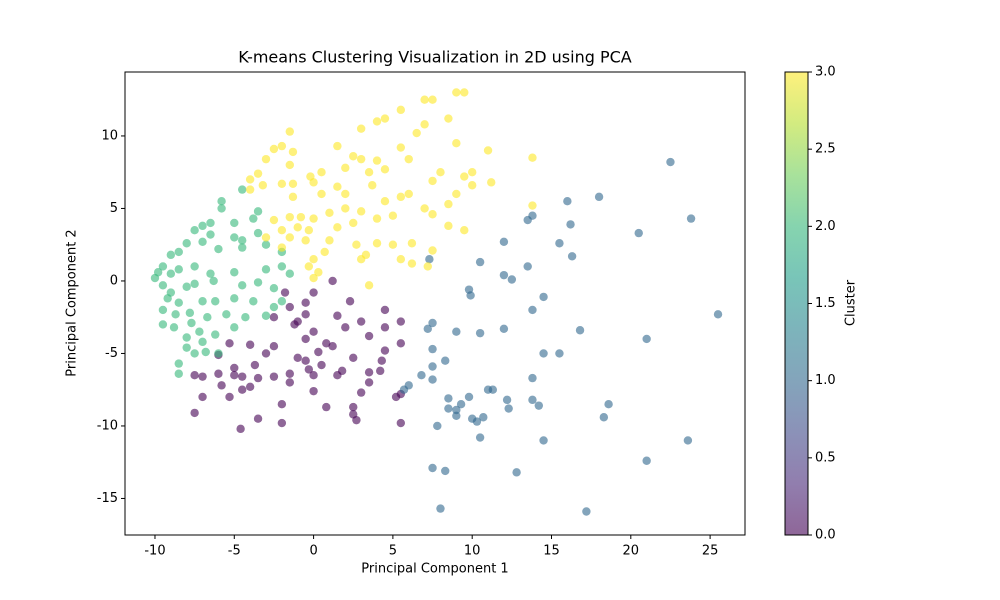 The height and width of the screenshot is (600, 1000). Describe the element at coordinates (393, 551) in the screenshot. I see `x-tick-label: 5` at that location.